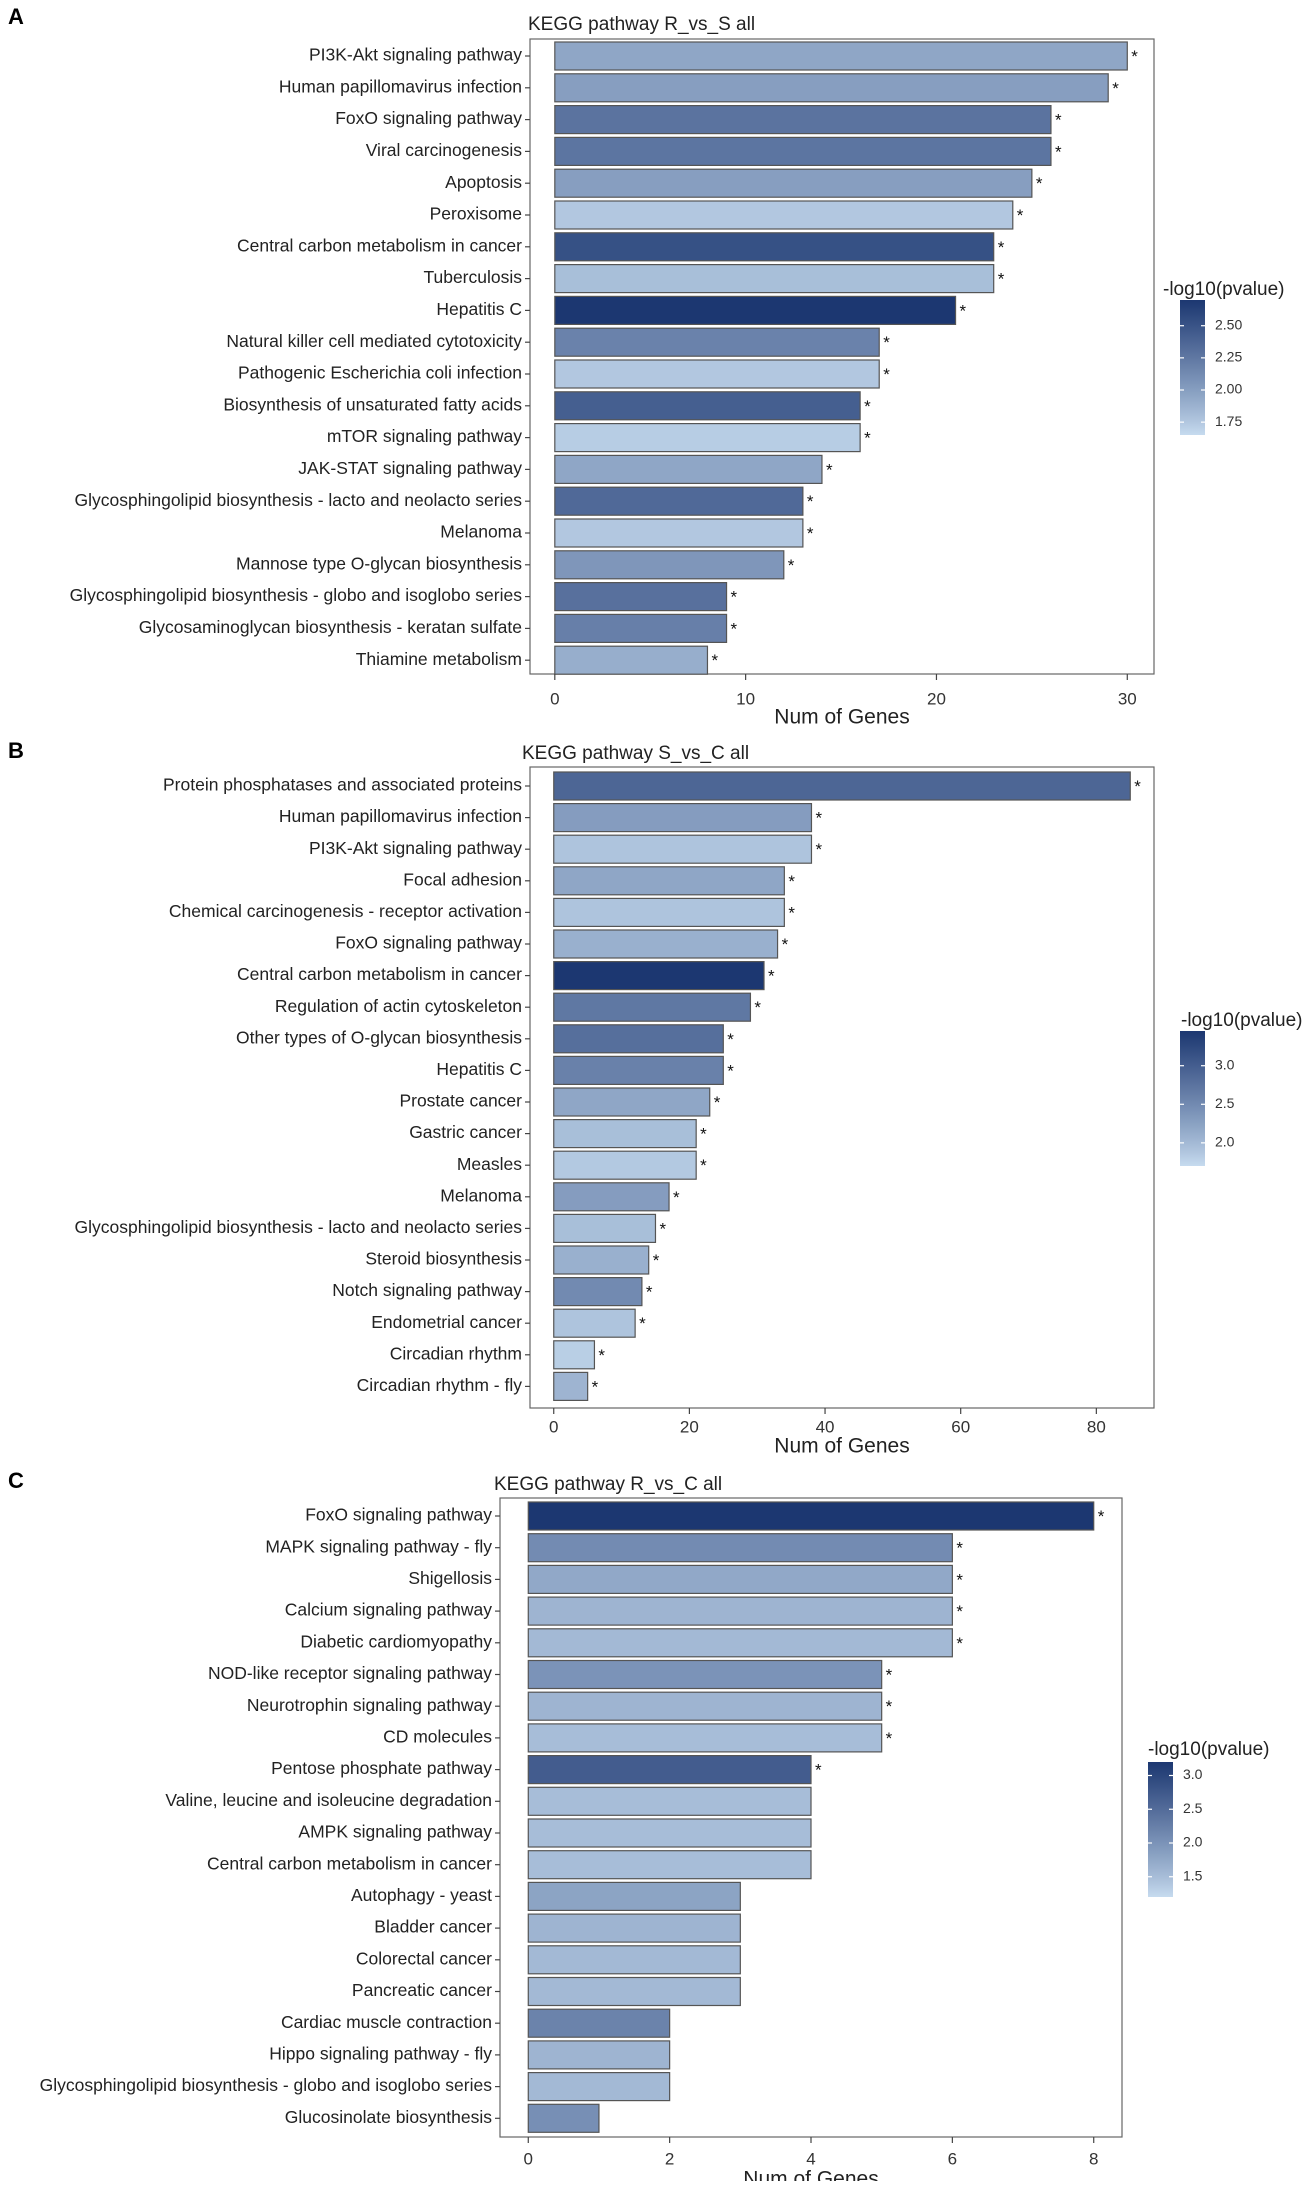  What do you see at coordinates (1223, 357) in the screenshot?
I see `legend: -log10(pvalue) 2.50 2.25 2.00 1.75` at bounding box center [1223, 357].